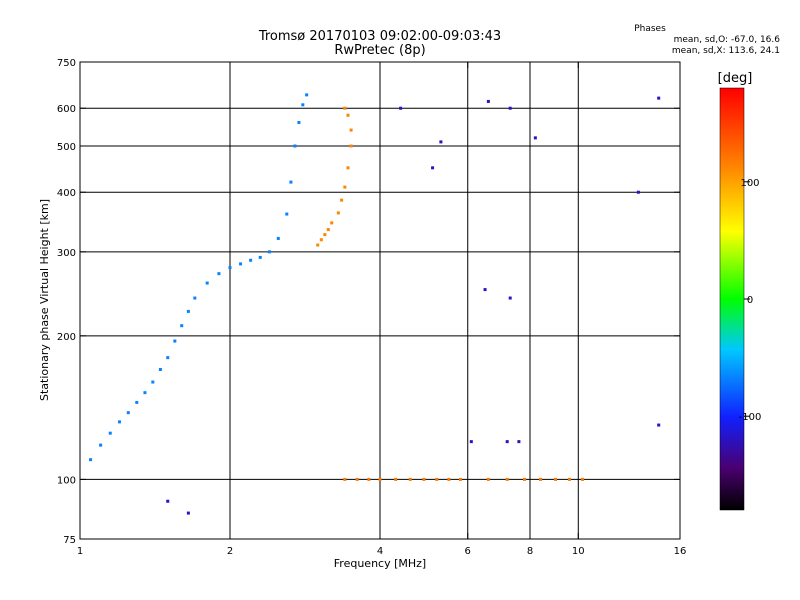  What do you see at coordinates (66, 193) in the screenshot?
I see `y-tick-label: 400` at bounding box center [66, 193].